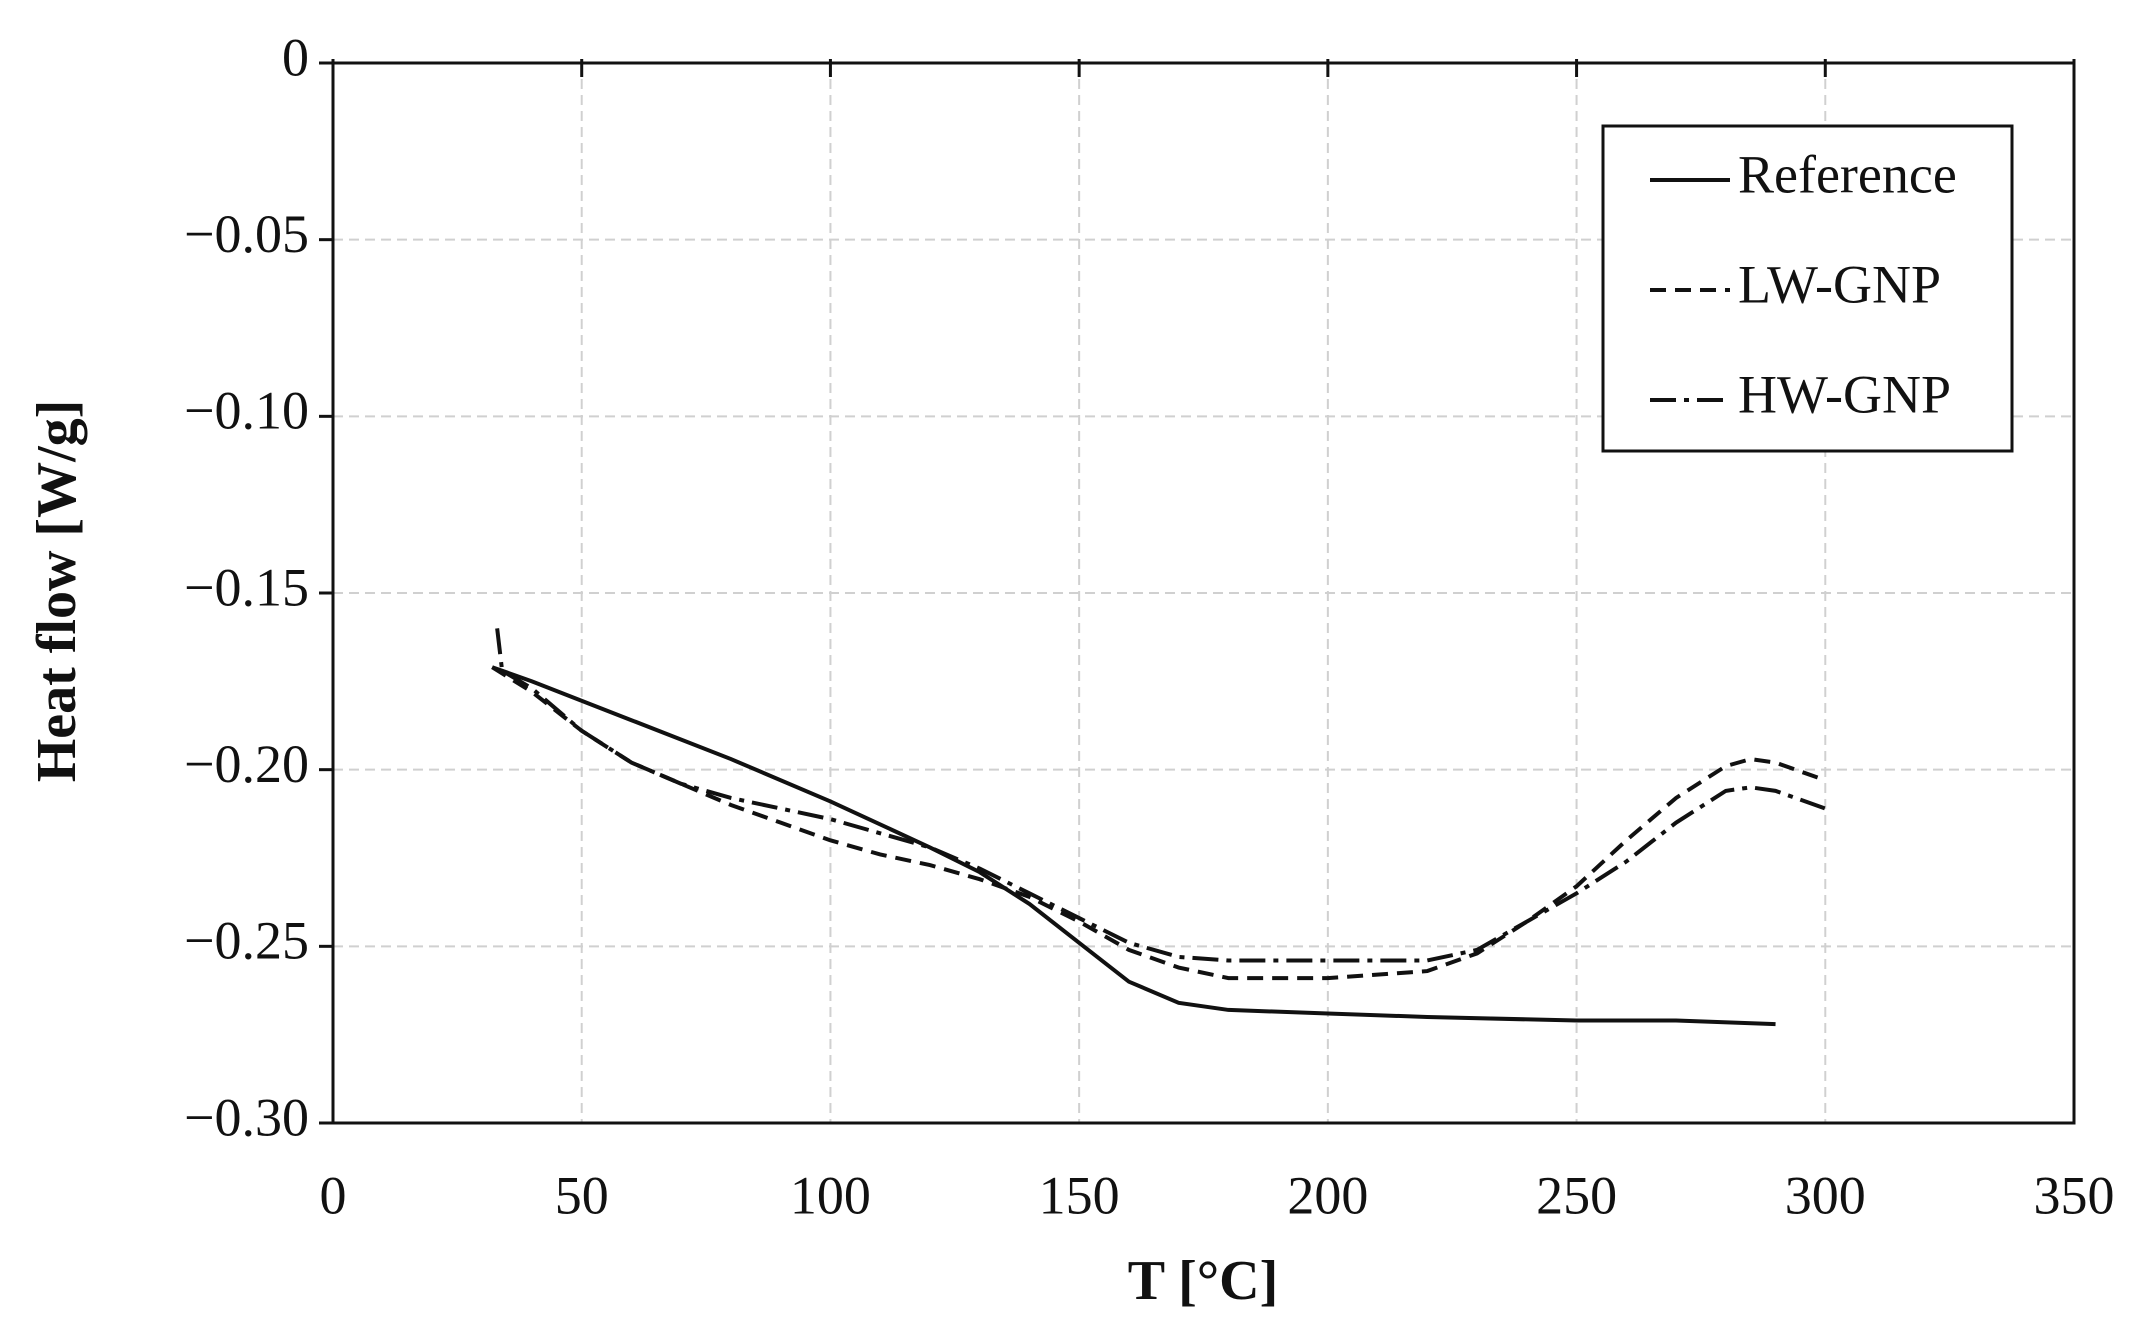  Describe the element at coordinates (1847, 174) in the screenshot. I see `legend-label: Reference` at that location.